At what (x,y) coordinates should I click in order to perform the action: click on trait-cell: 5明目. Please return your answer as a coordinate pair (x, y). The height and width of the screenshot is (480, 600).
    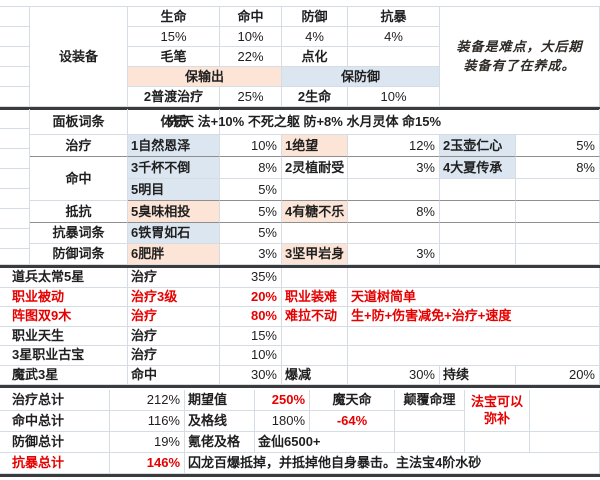
    Looking at the image, I should click on (174, 190).